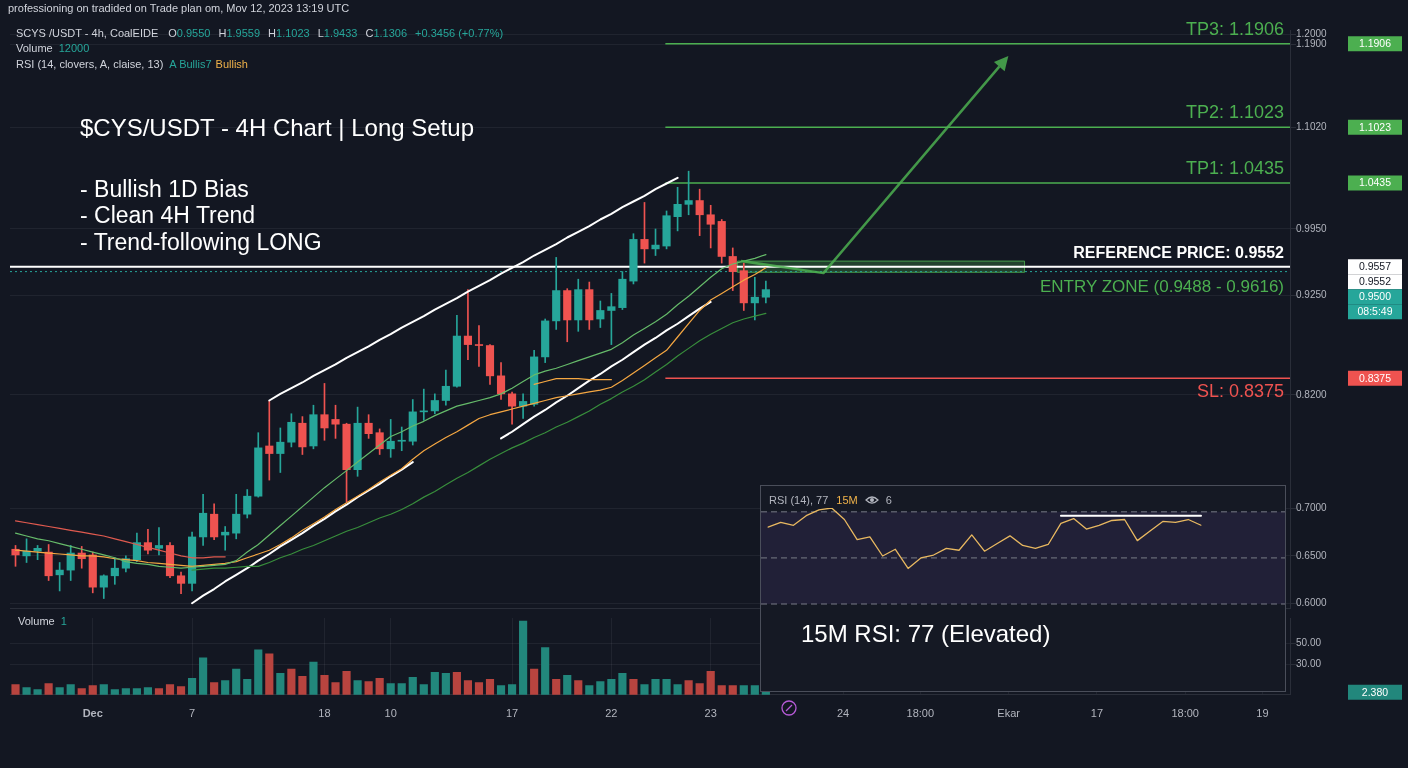 This screenshot has width=1408, height=768. Describe the element at coordinates (90, 64) in the screenshot. I see `annotation: RSI (14, clovers, A, claise, 13)` at that location.